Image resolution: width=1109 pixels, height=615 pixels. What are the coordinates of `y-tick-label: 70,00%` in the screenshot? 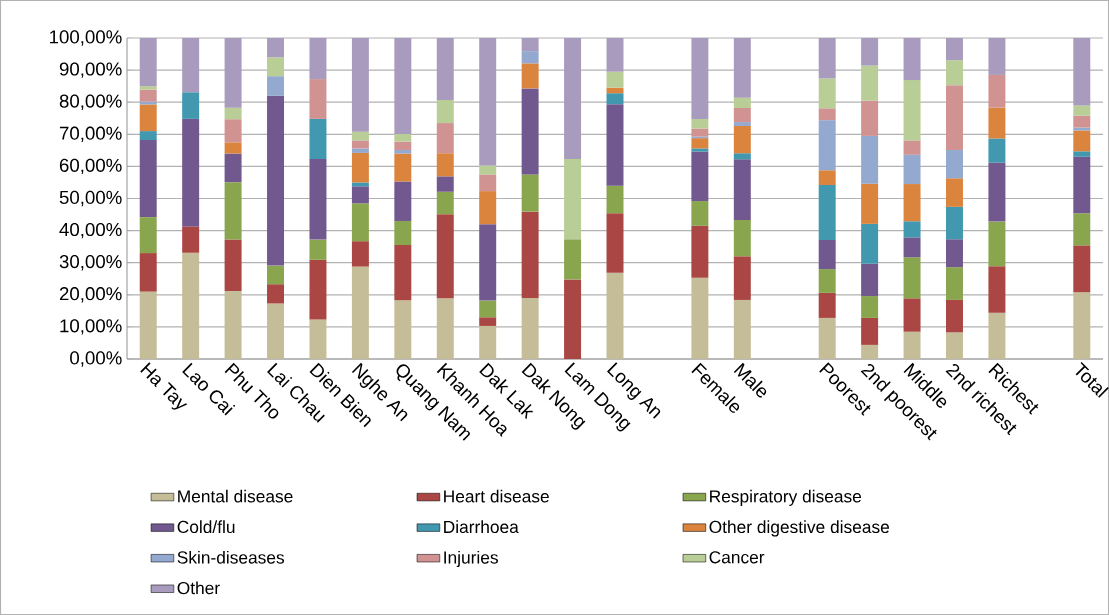 It's located at (90, 134).